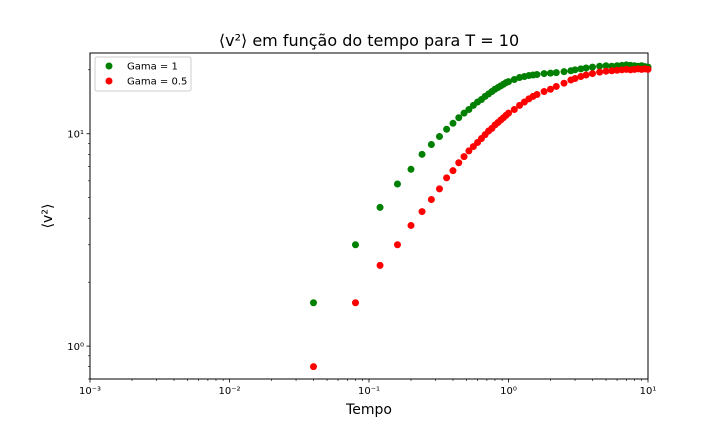  What do you see at coordinates (152, 67) in the screenshot?
I see `legend-label-gama-1: Gama = 1` at bounding box center [152, 67].